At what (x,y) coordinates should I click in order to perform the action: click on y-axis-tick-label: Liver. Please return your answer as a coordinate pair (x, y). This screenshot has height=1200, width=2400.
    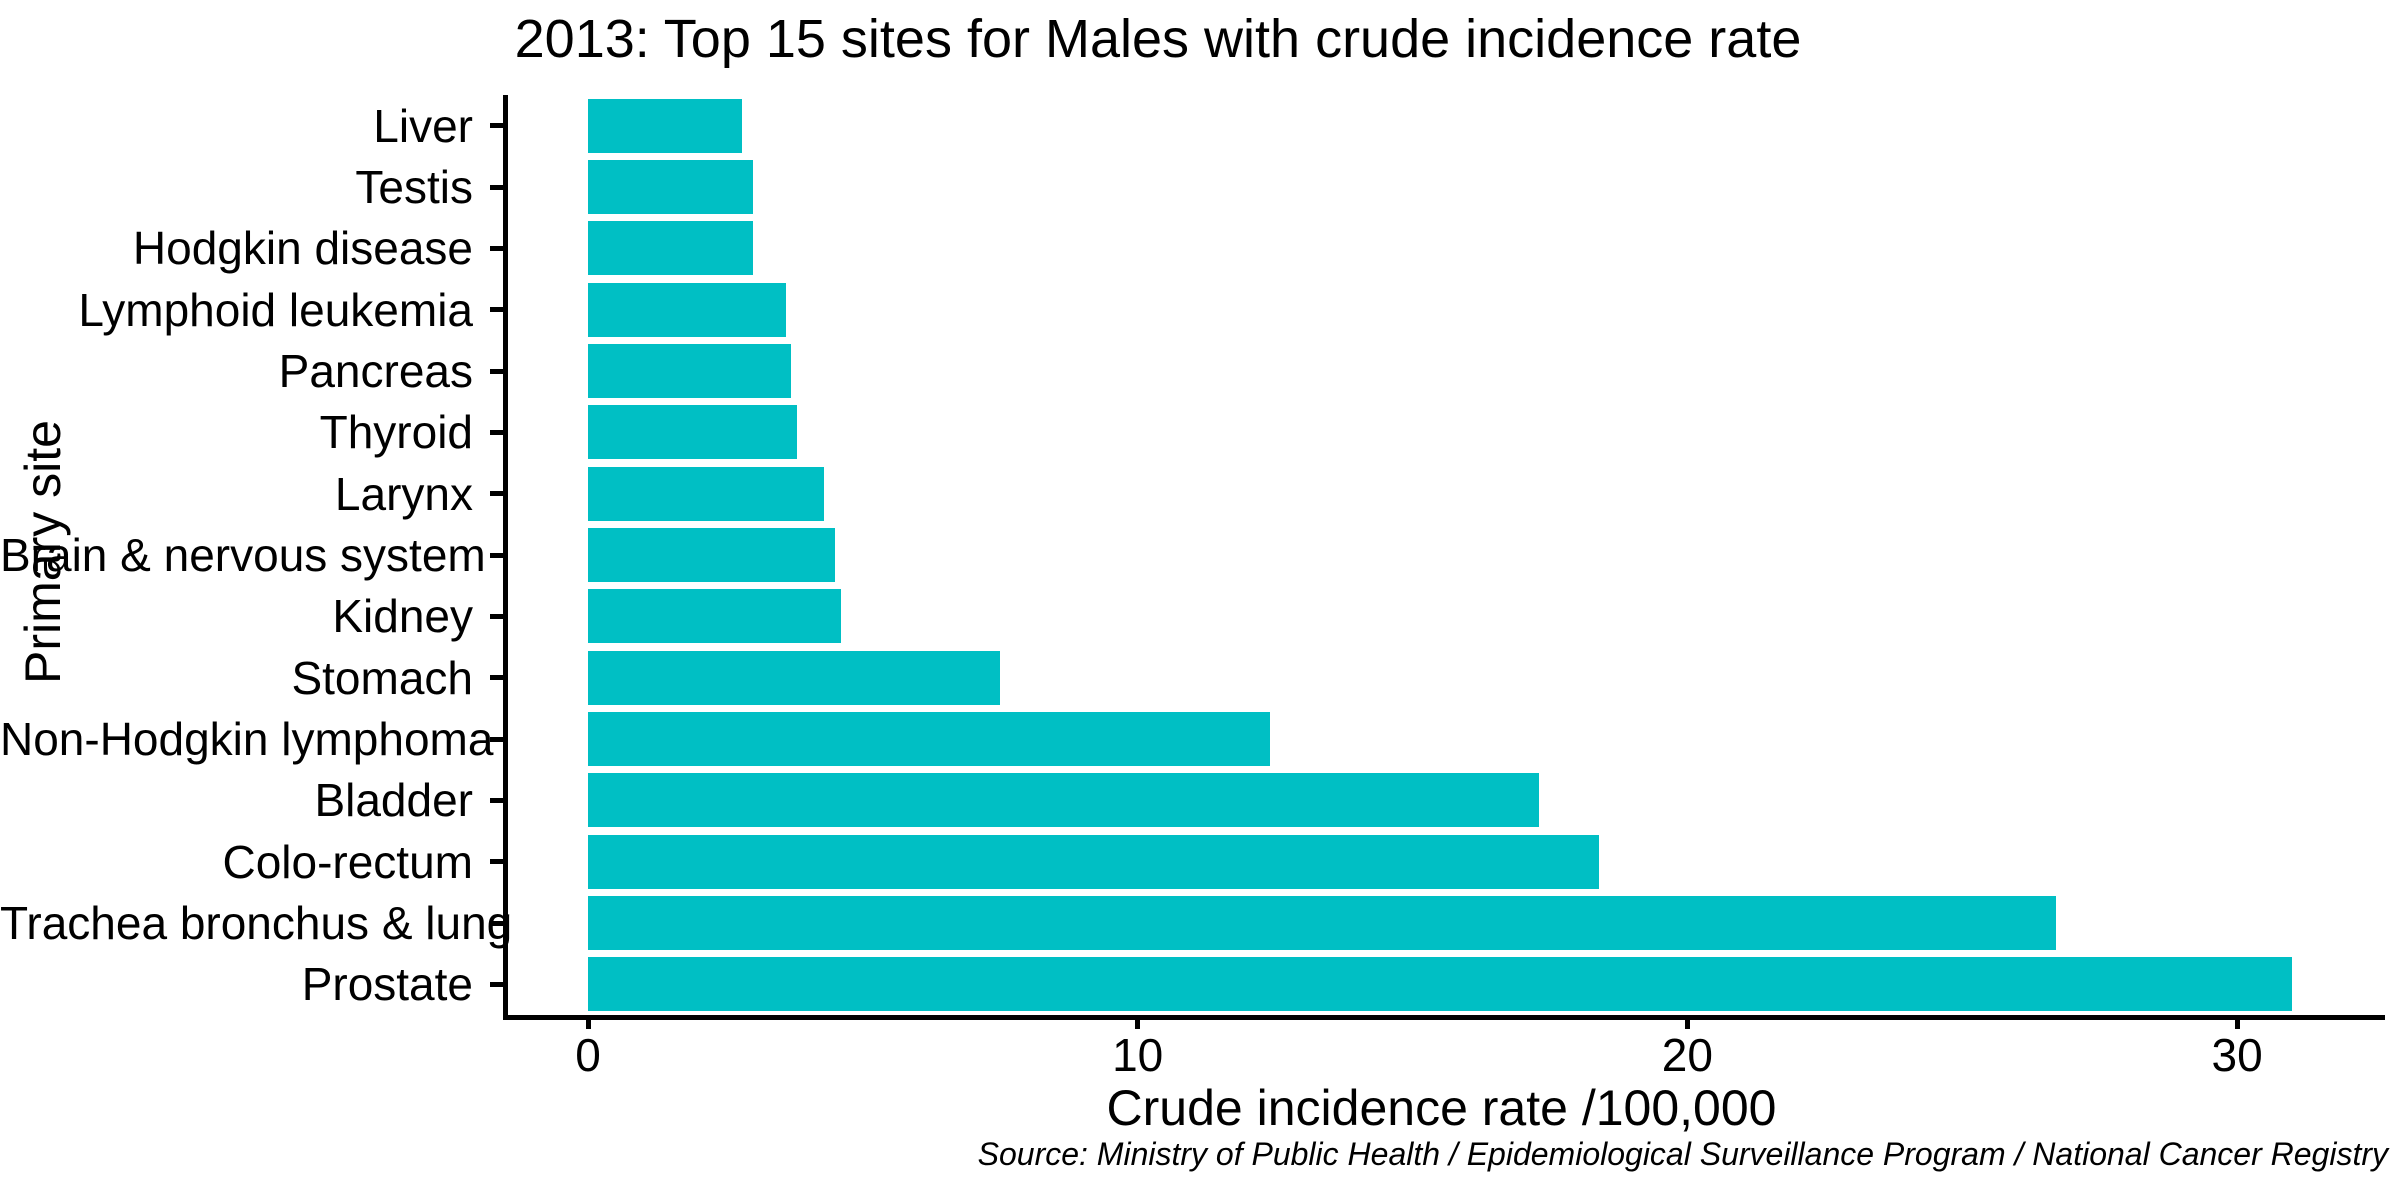
    Looking at the image, I should click on (423, 125).